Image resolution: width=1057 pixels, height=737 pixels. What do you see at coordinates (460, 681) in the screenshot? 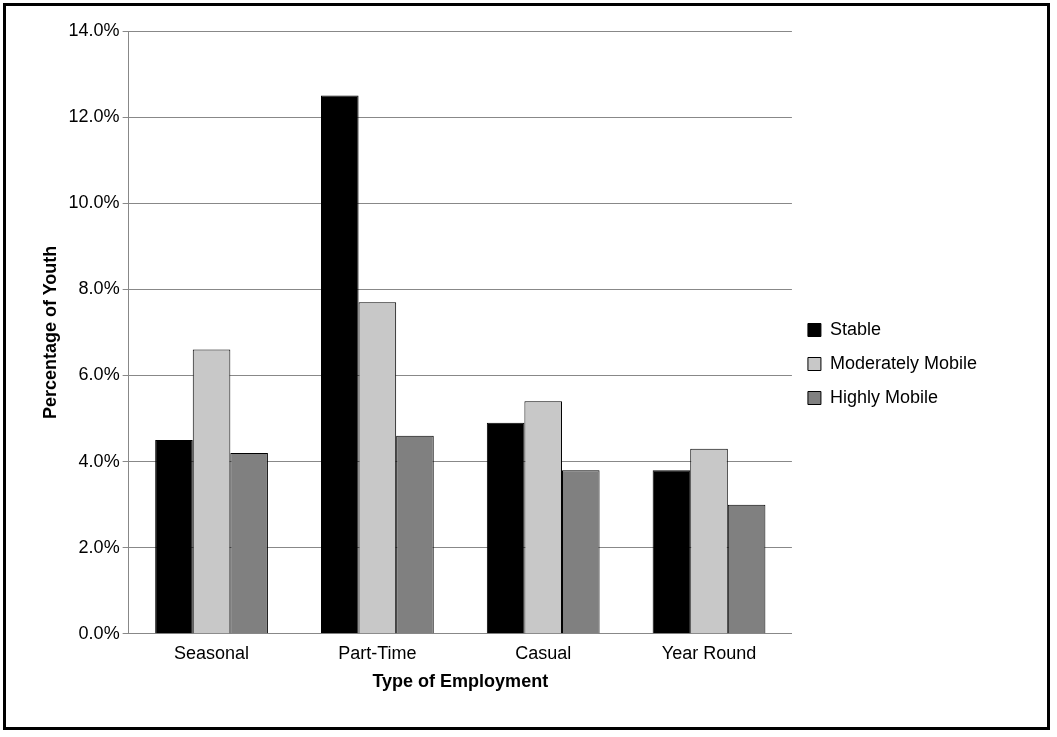
I see `x-axis-title: Type of Employment` at bounding box center [460, 681].